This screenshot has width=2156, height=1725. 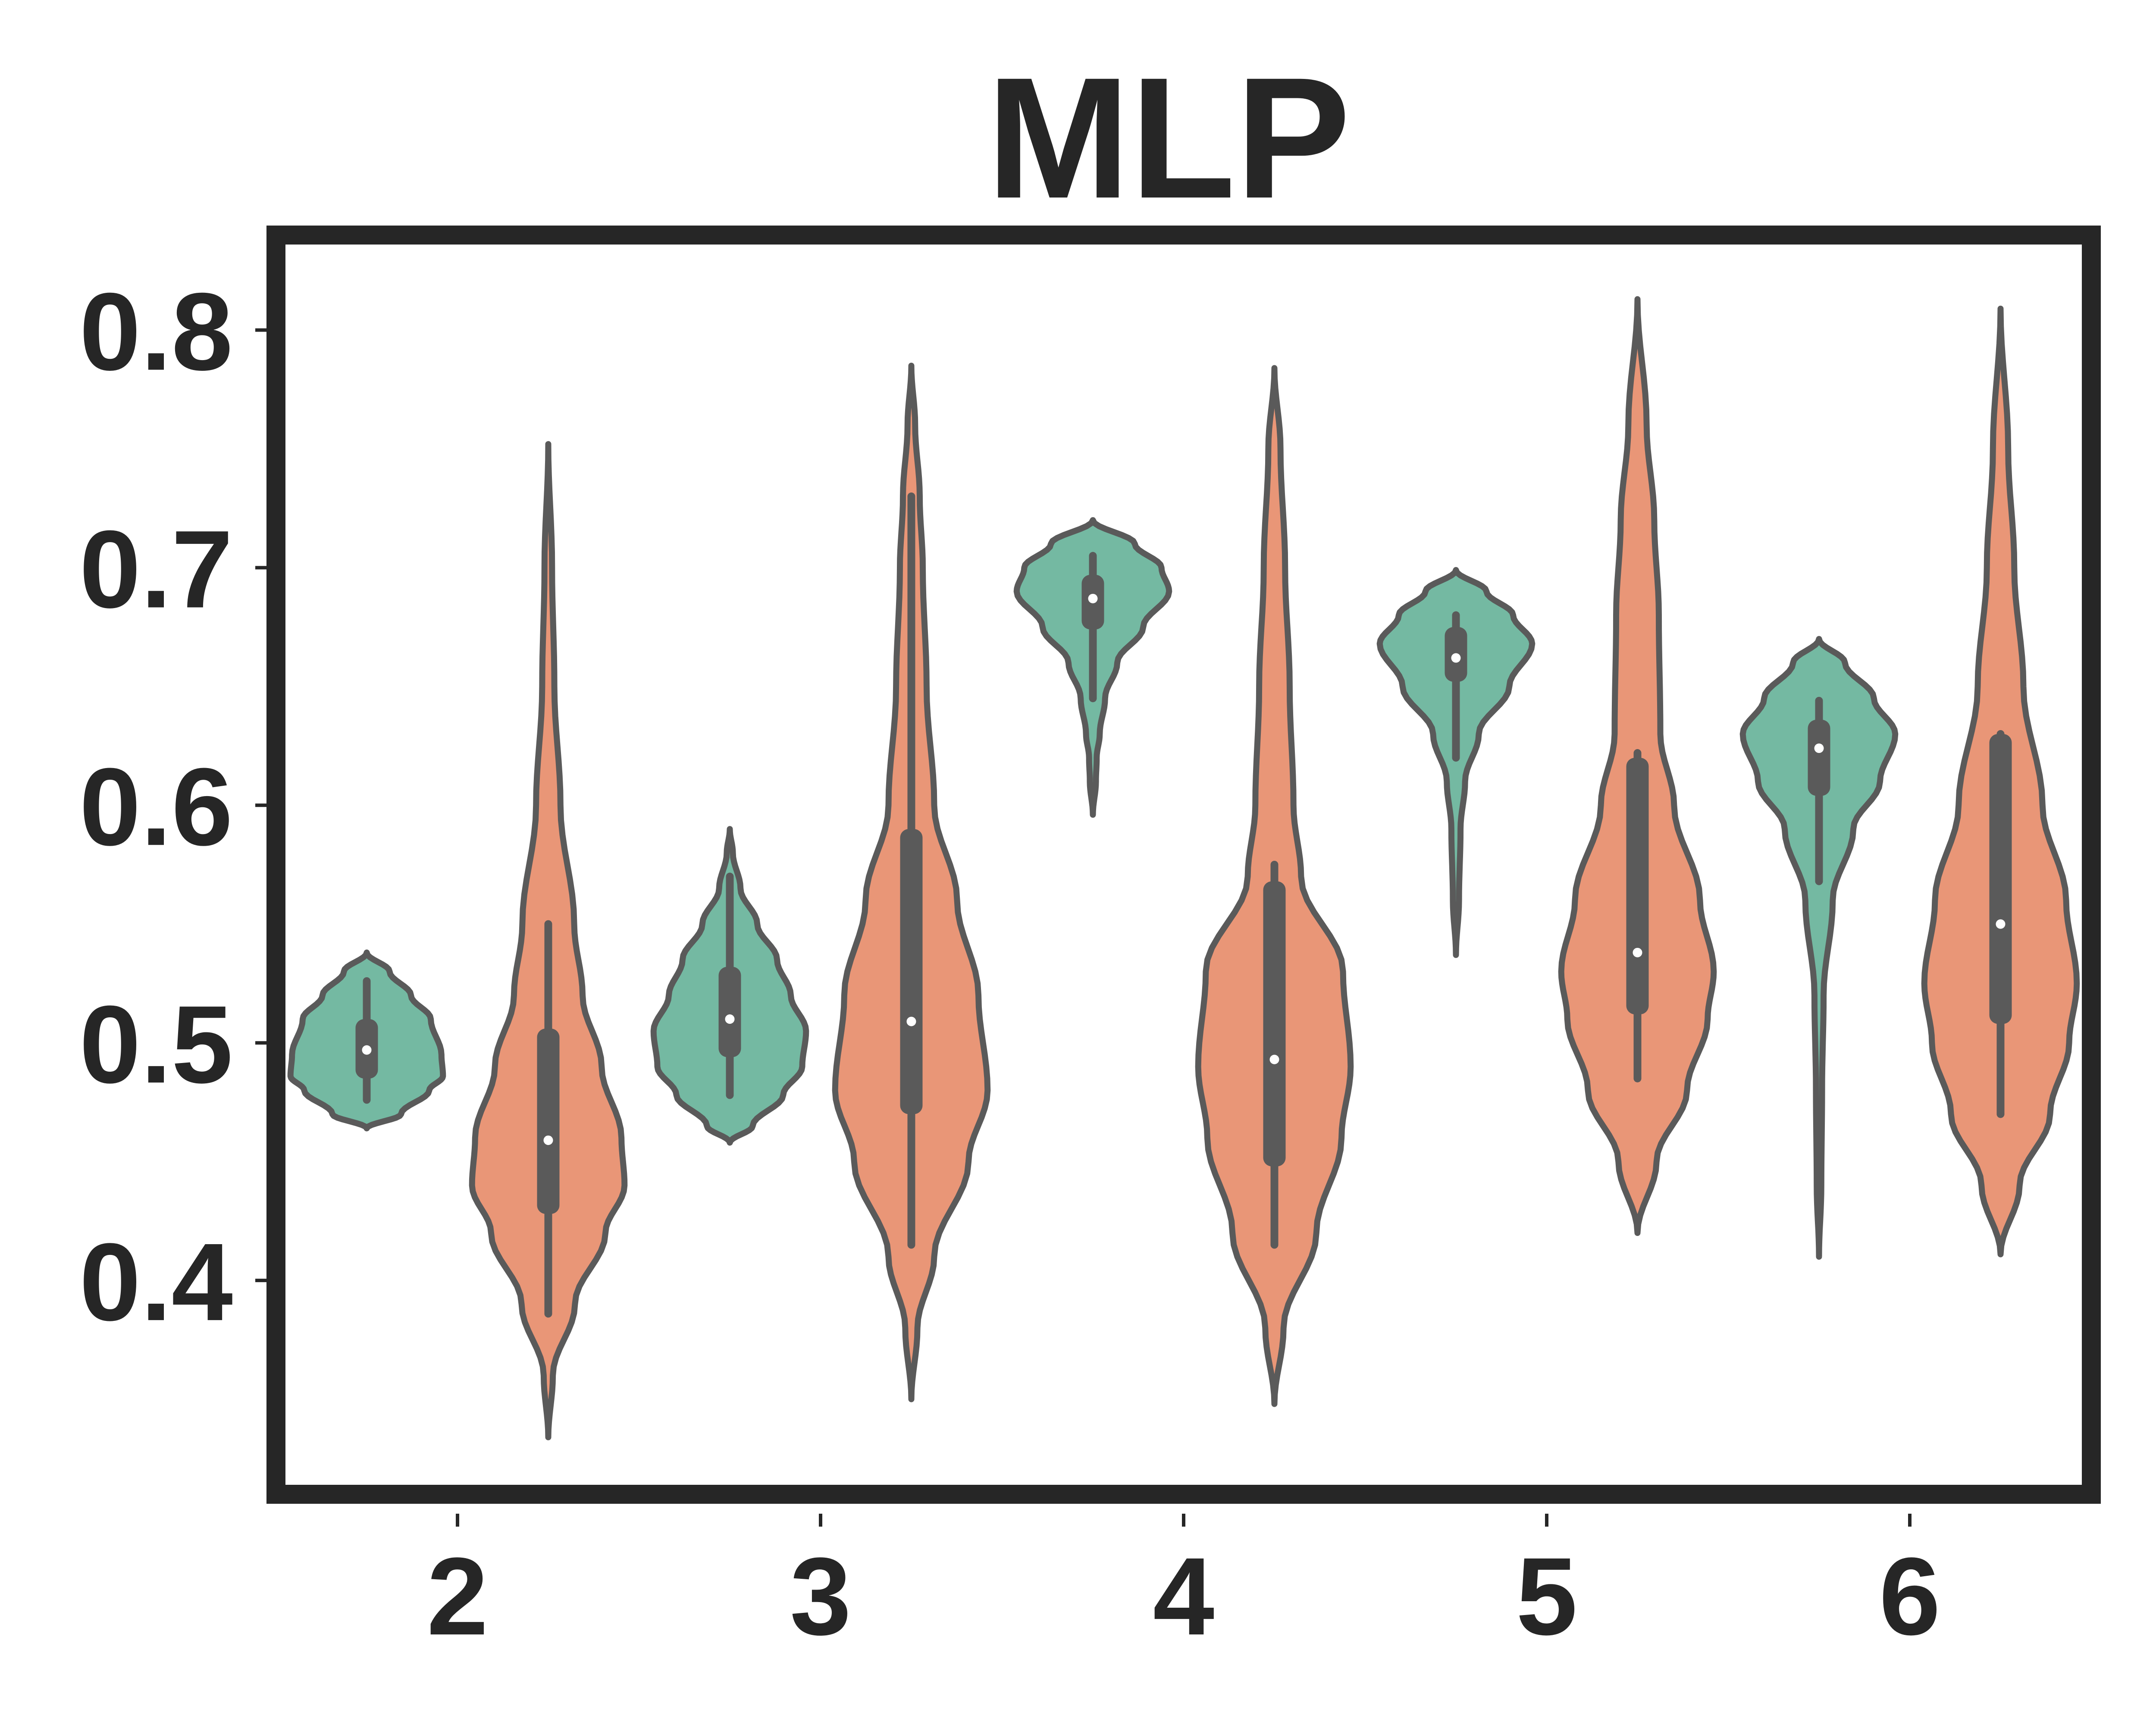 I want to click on chart-title: MLP, so click(x=1169, y=137).